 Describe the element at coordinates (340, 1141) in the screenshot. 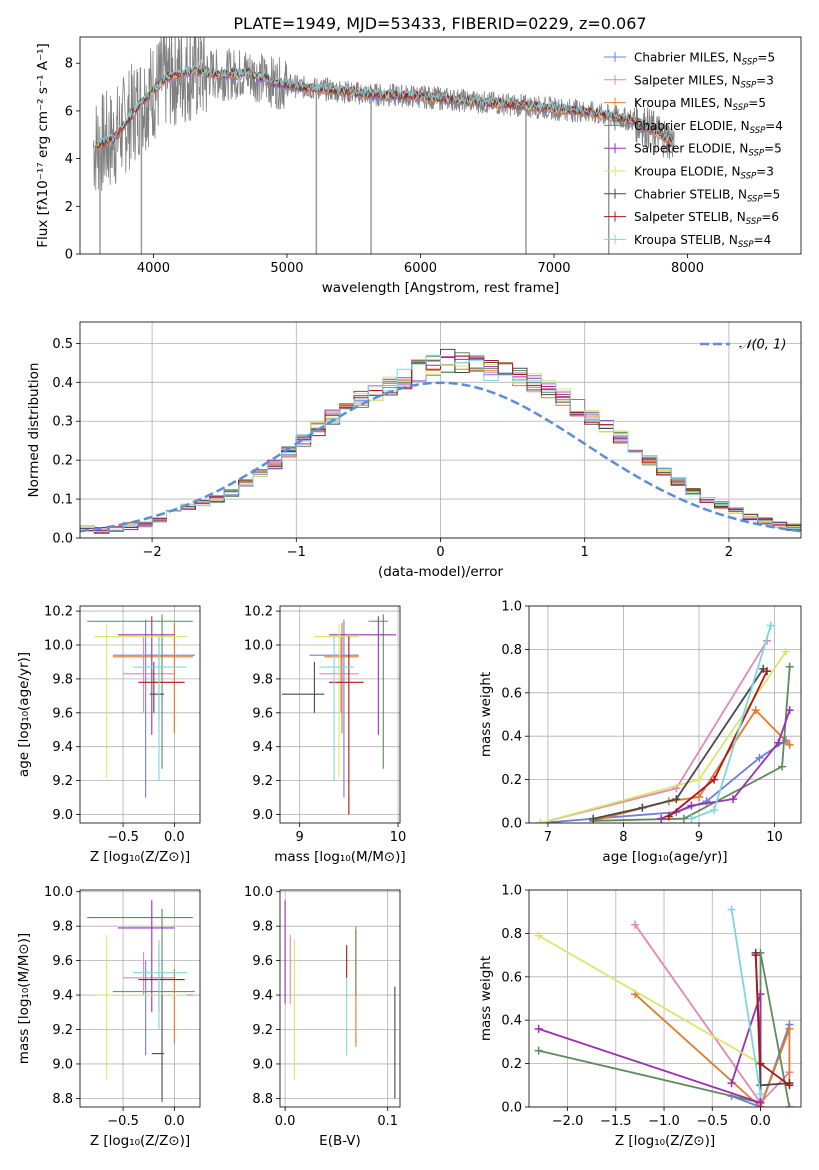

I see `x-axis-label: E(B-V)` at that location.